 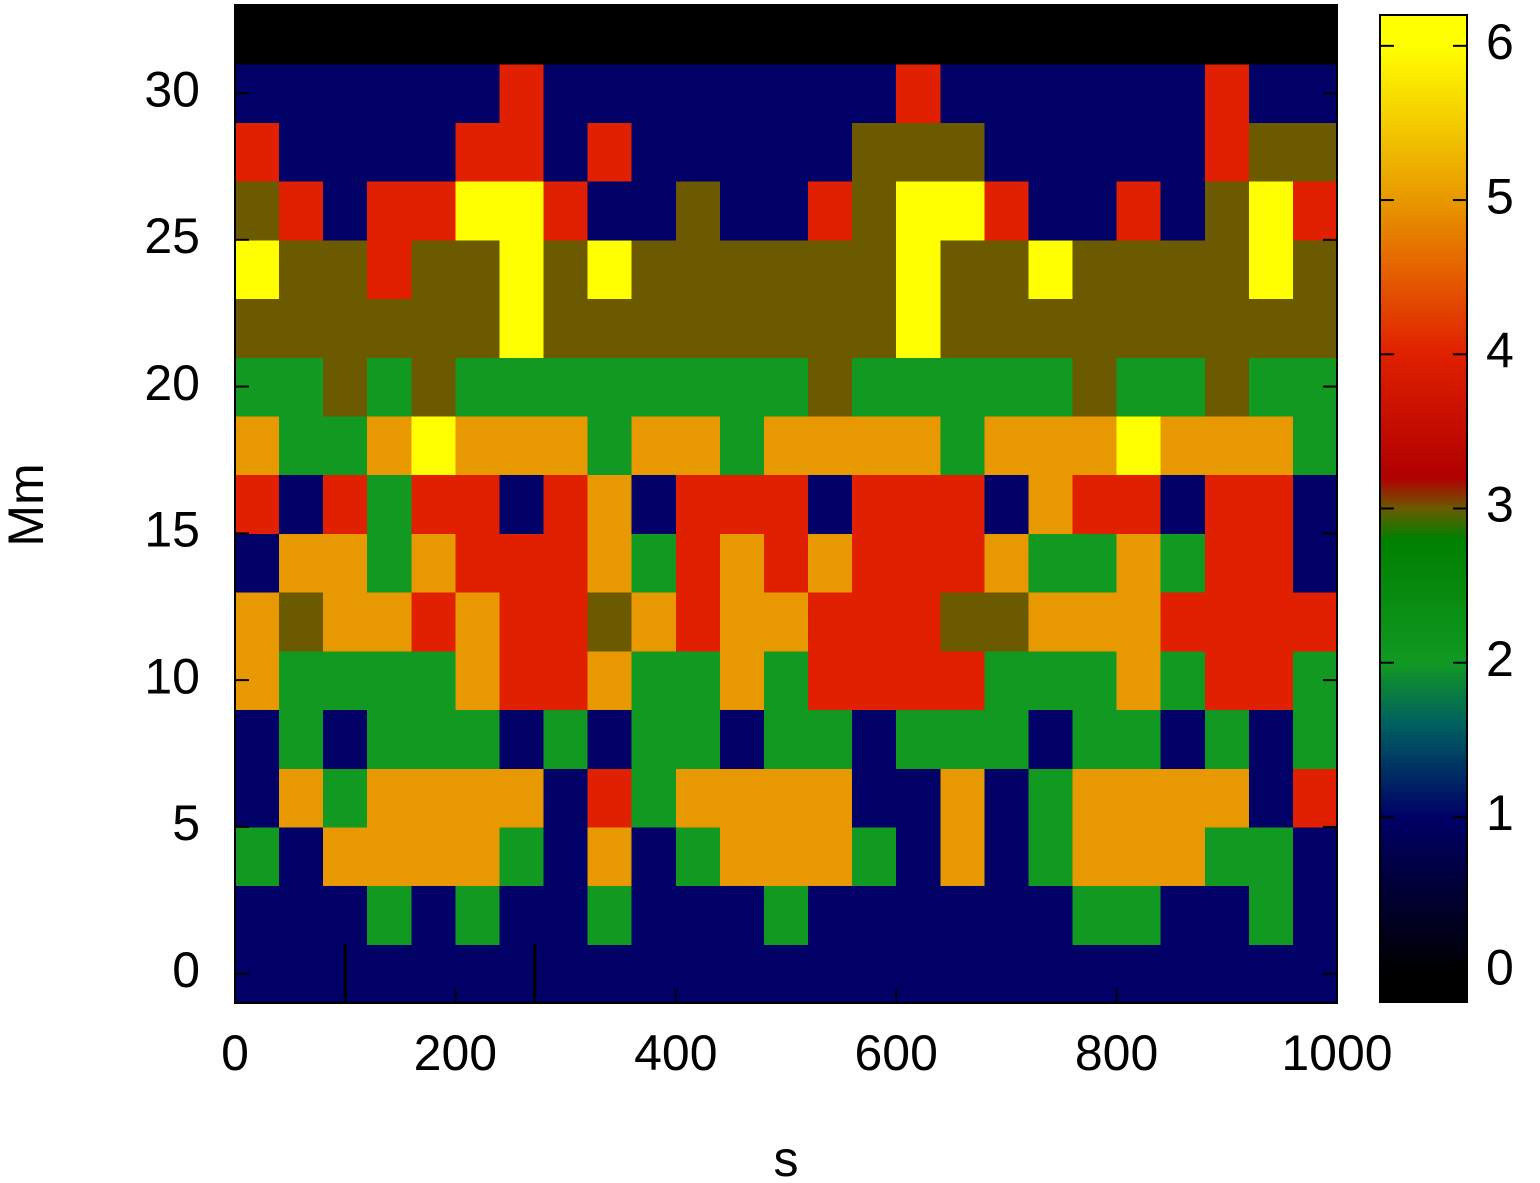 I want to click on colorbar-tick-label: 4, so click(x=1500, y=350).